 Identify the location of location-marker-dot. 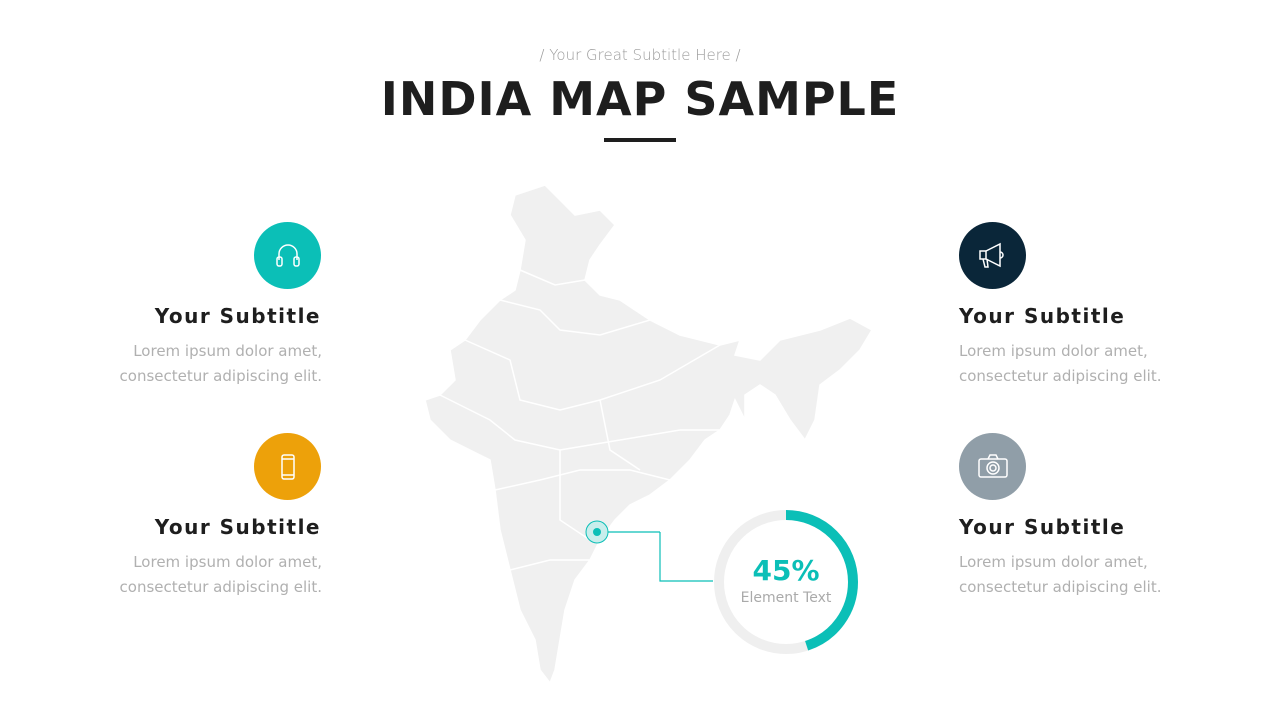
(597, 532).